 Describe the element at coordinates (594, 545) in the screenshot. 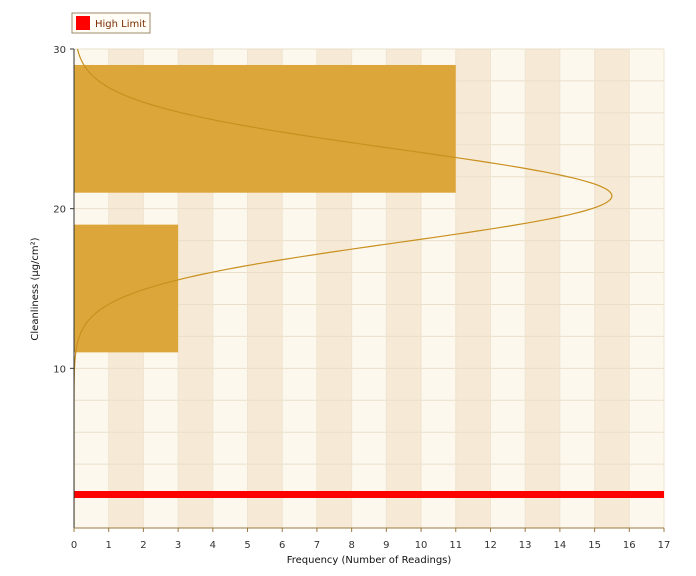

I see `x-tick-label: 15` at that location.